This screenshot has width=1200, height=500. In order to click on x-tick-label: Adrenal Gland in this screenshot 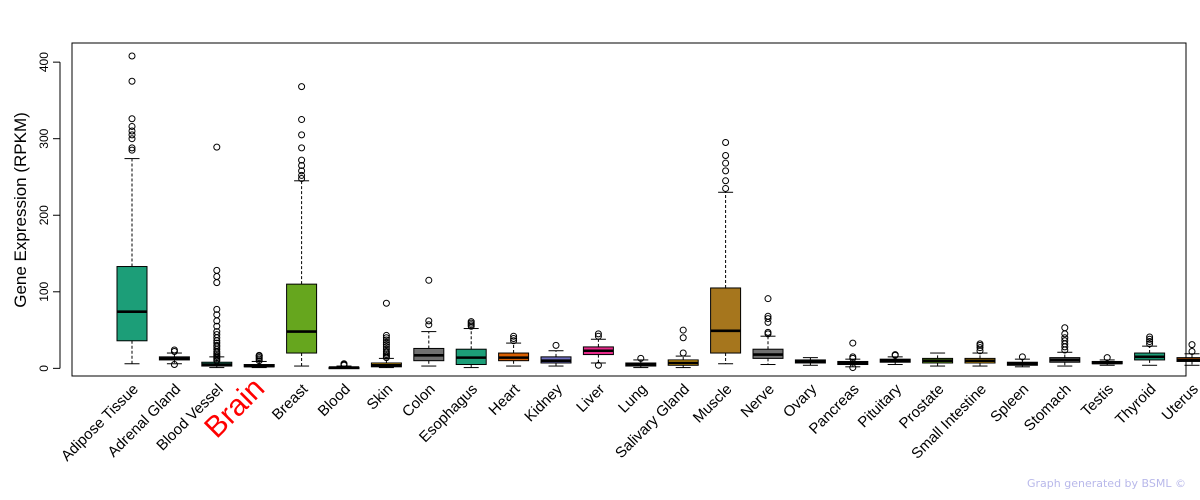, I will do `click(144, 421)`.